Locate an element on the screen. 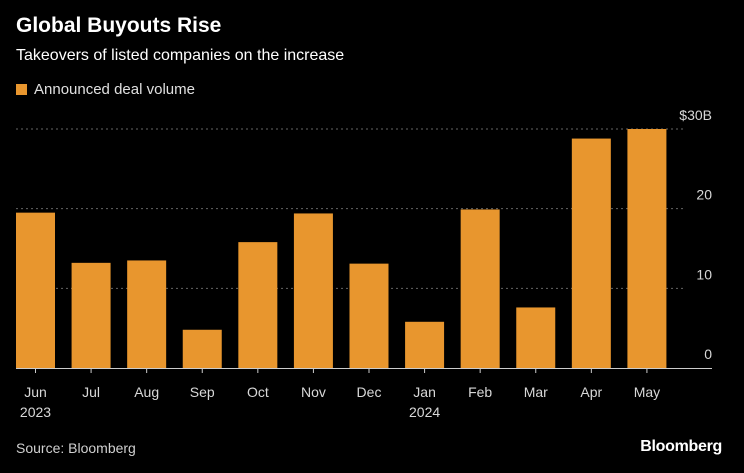 Image resolution: width=744 pixels, height=473 pixels. legend-label: Announced deal volume is located at coordinates (114, 89).